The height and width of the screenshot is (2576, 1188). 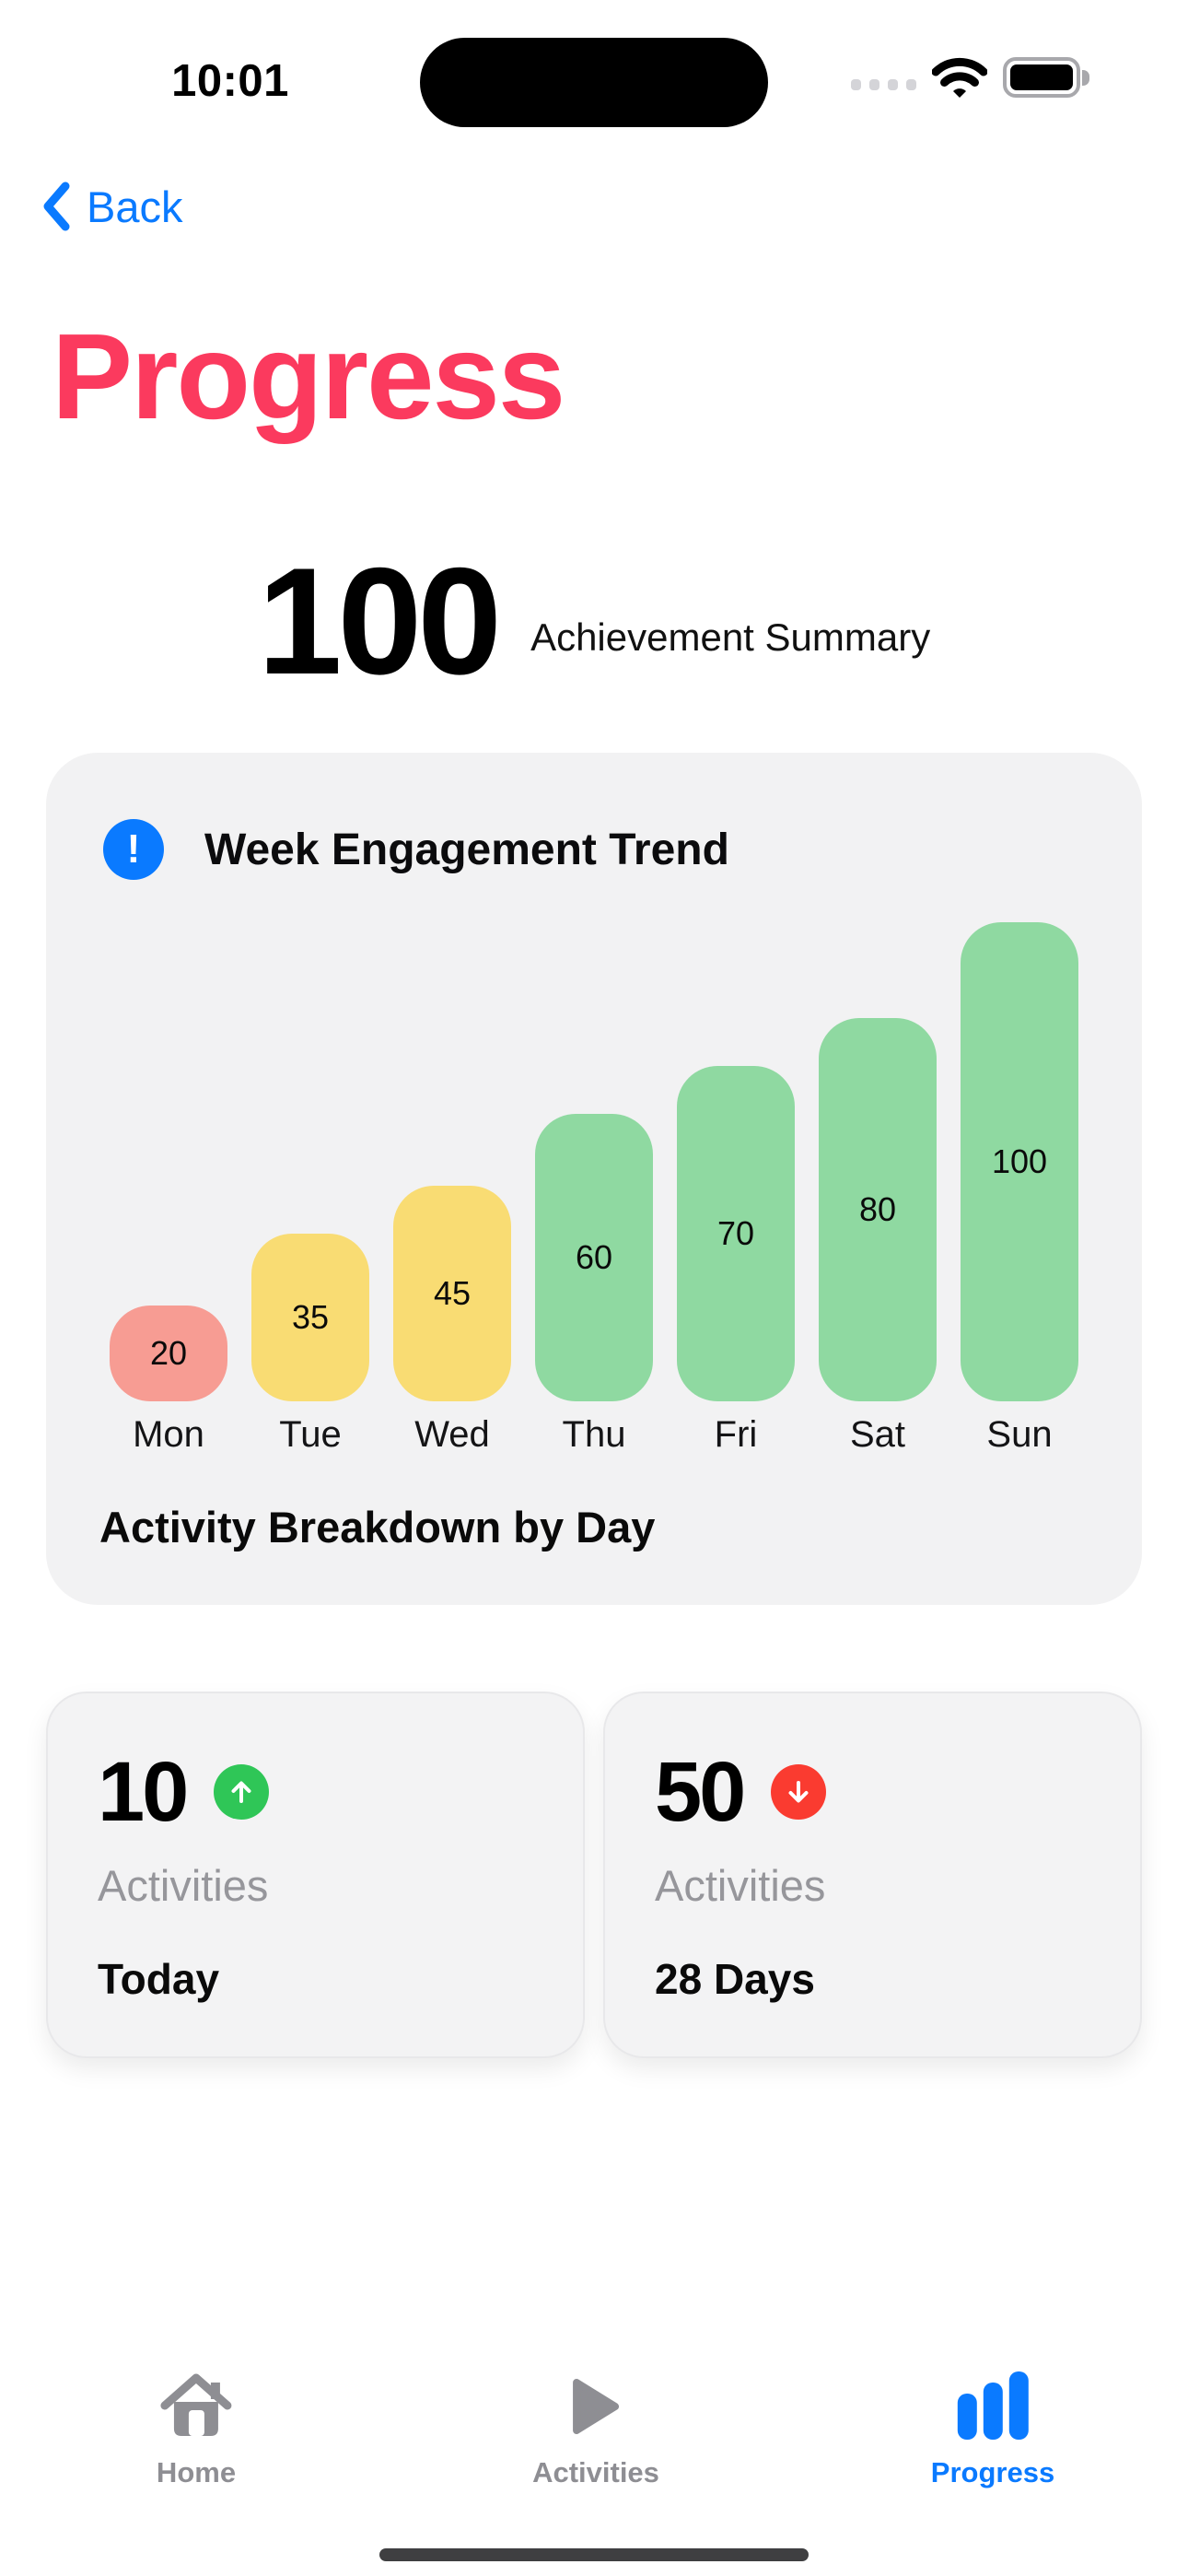 I want to click on bar-day-label: Tue, so click(x=311, y=1434).